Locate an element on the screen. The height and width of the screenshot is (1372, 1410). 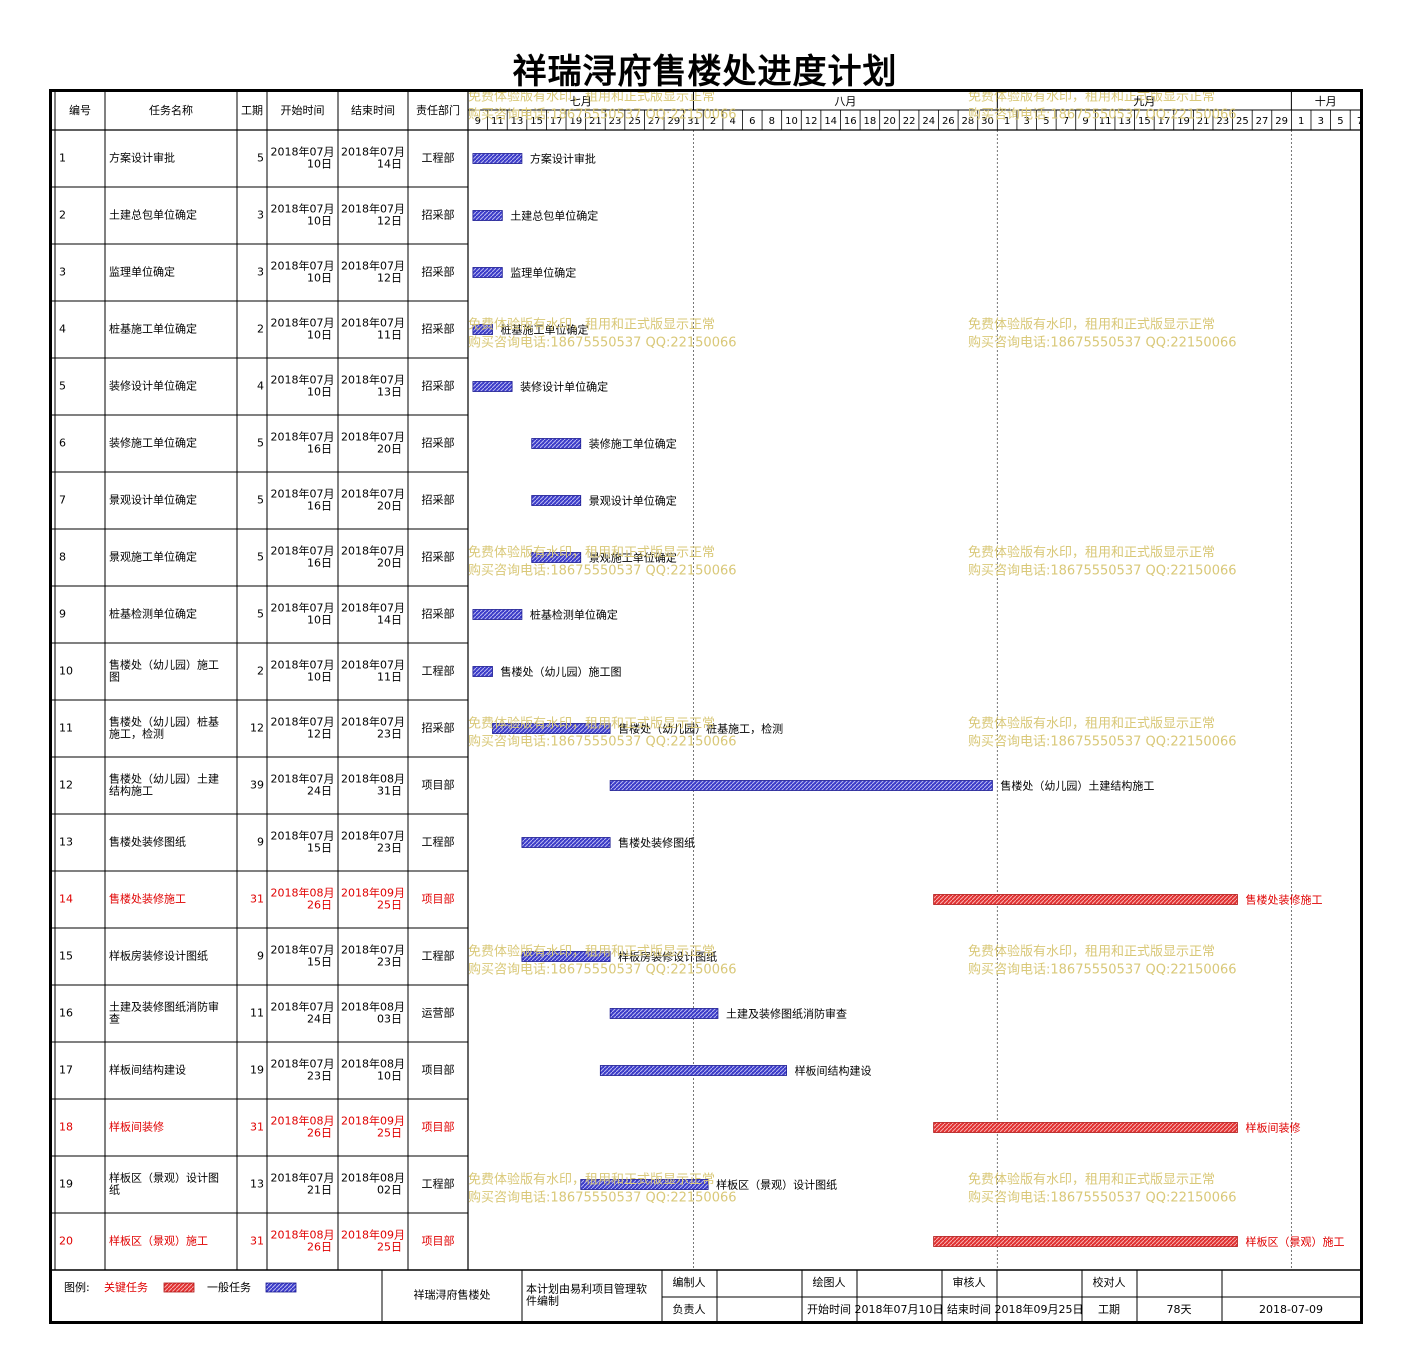
bar-label: 桩基施工单位确定 is located at coordinates (545, 330).